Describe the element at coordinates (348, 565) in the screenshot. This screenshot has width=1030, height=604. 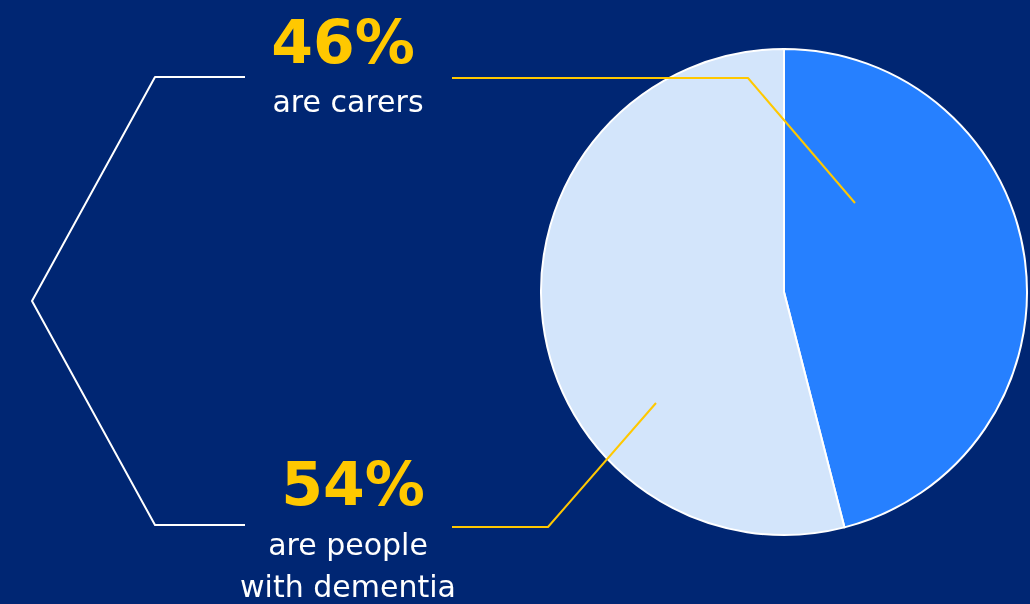
I see `slice-label: are people with dementia` at that location.